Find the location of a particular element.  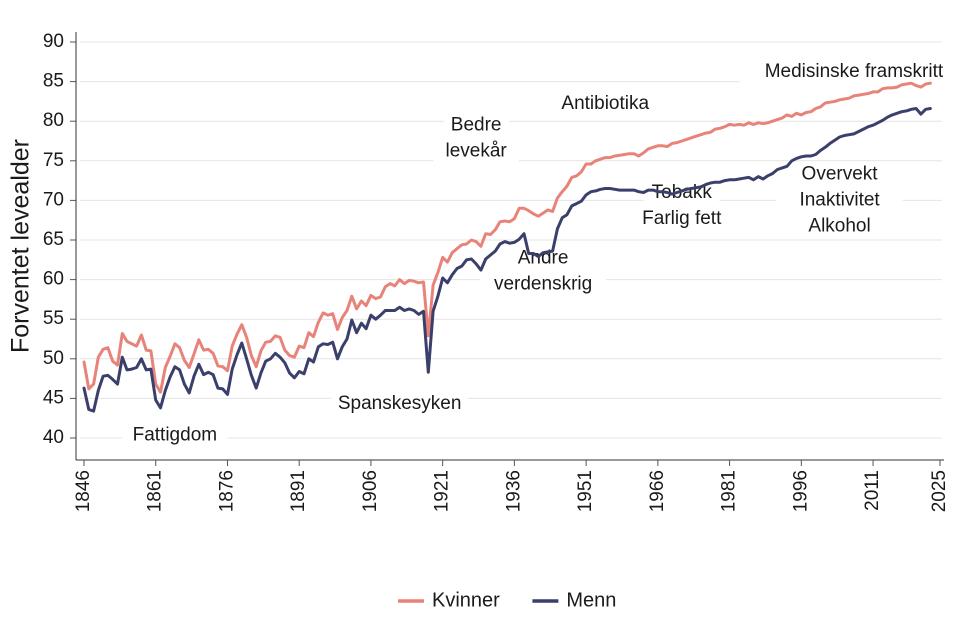

y-tick-label: 70 is located at coordinates (53, 199).